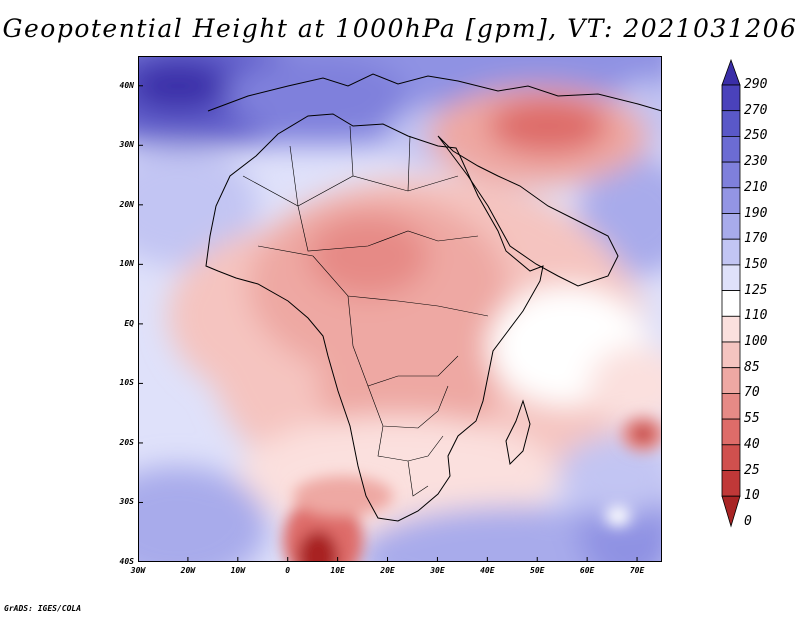 Image resolution: width=800 pixels, height=618 pixels. What do you see at coordinates (587, 570) in the screenshot?
I see `lon-tick-label: 60E` at bounding box center [587, 570].